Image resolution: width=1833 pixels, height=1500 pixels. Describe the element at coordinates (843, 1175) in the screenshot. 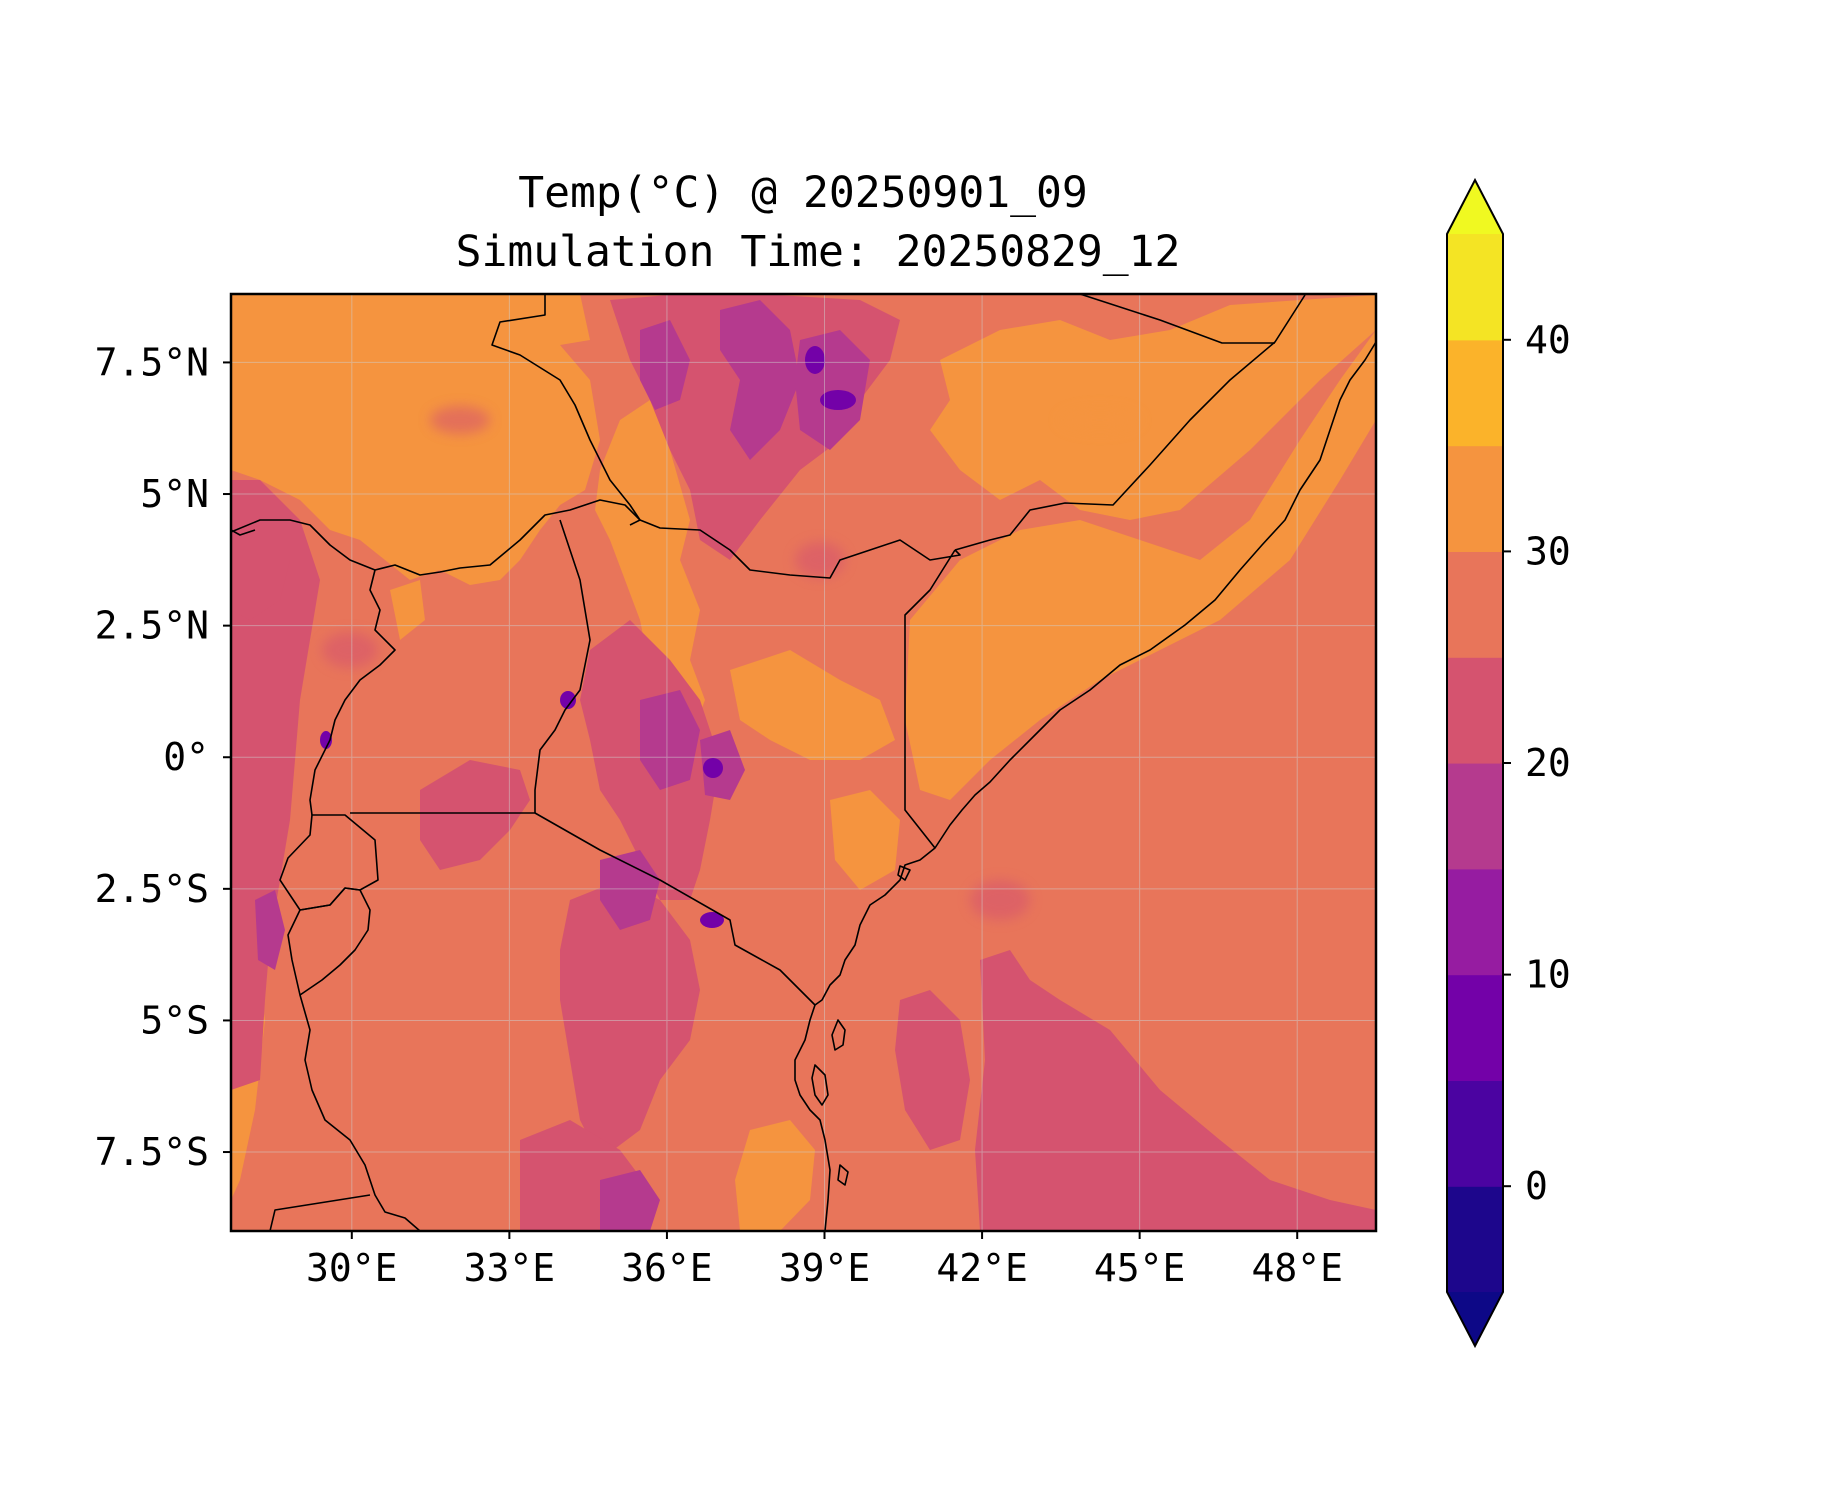

I see `island-mafia` at that location.